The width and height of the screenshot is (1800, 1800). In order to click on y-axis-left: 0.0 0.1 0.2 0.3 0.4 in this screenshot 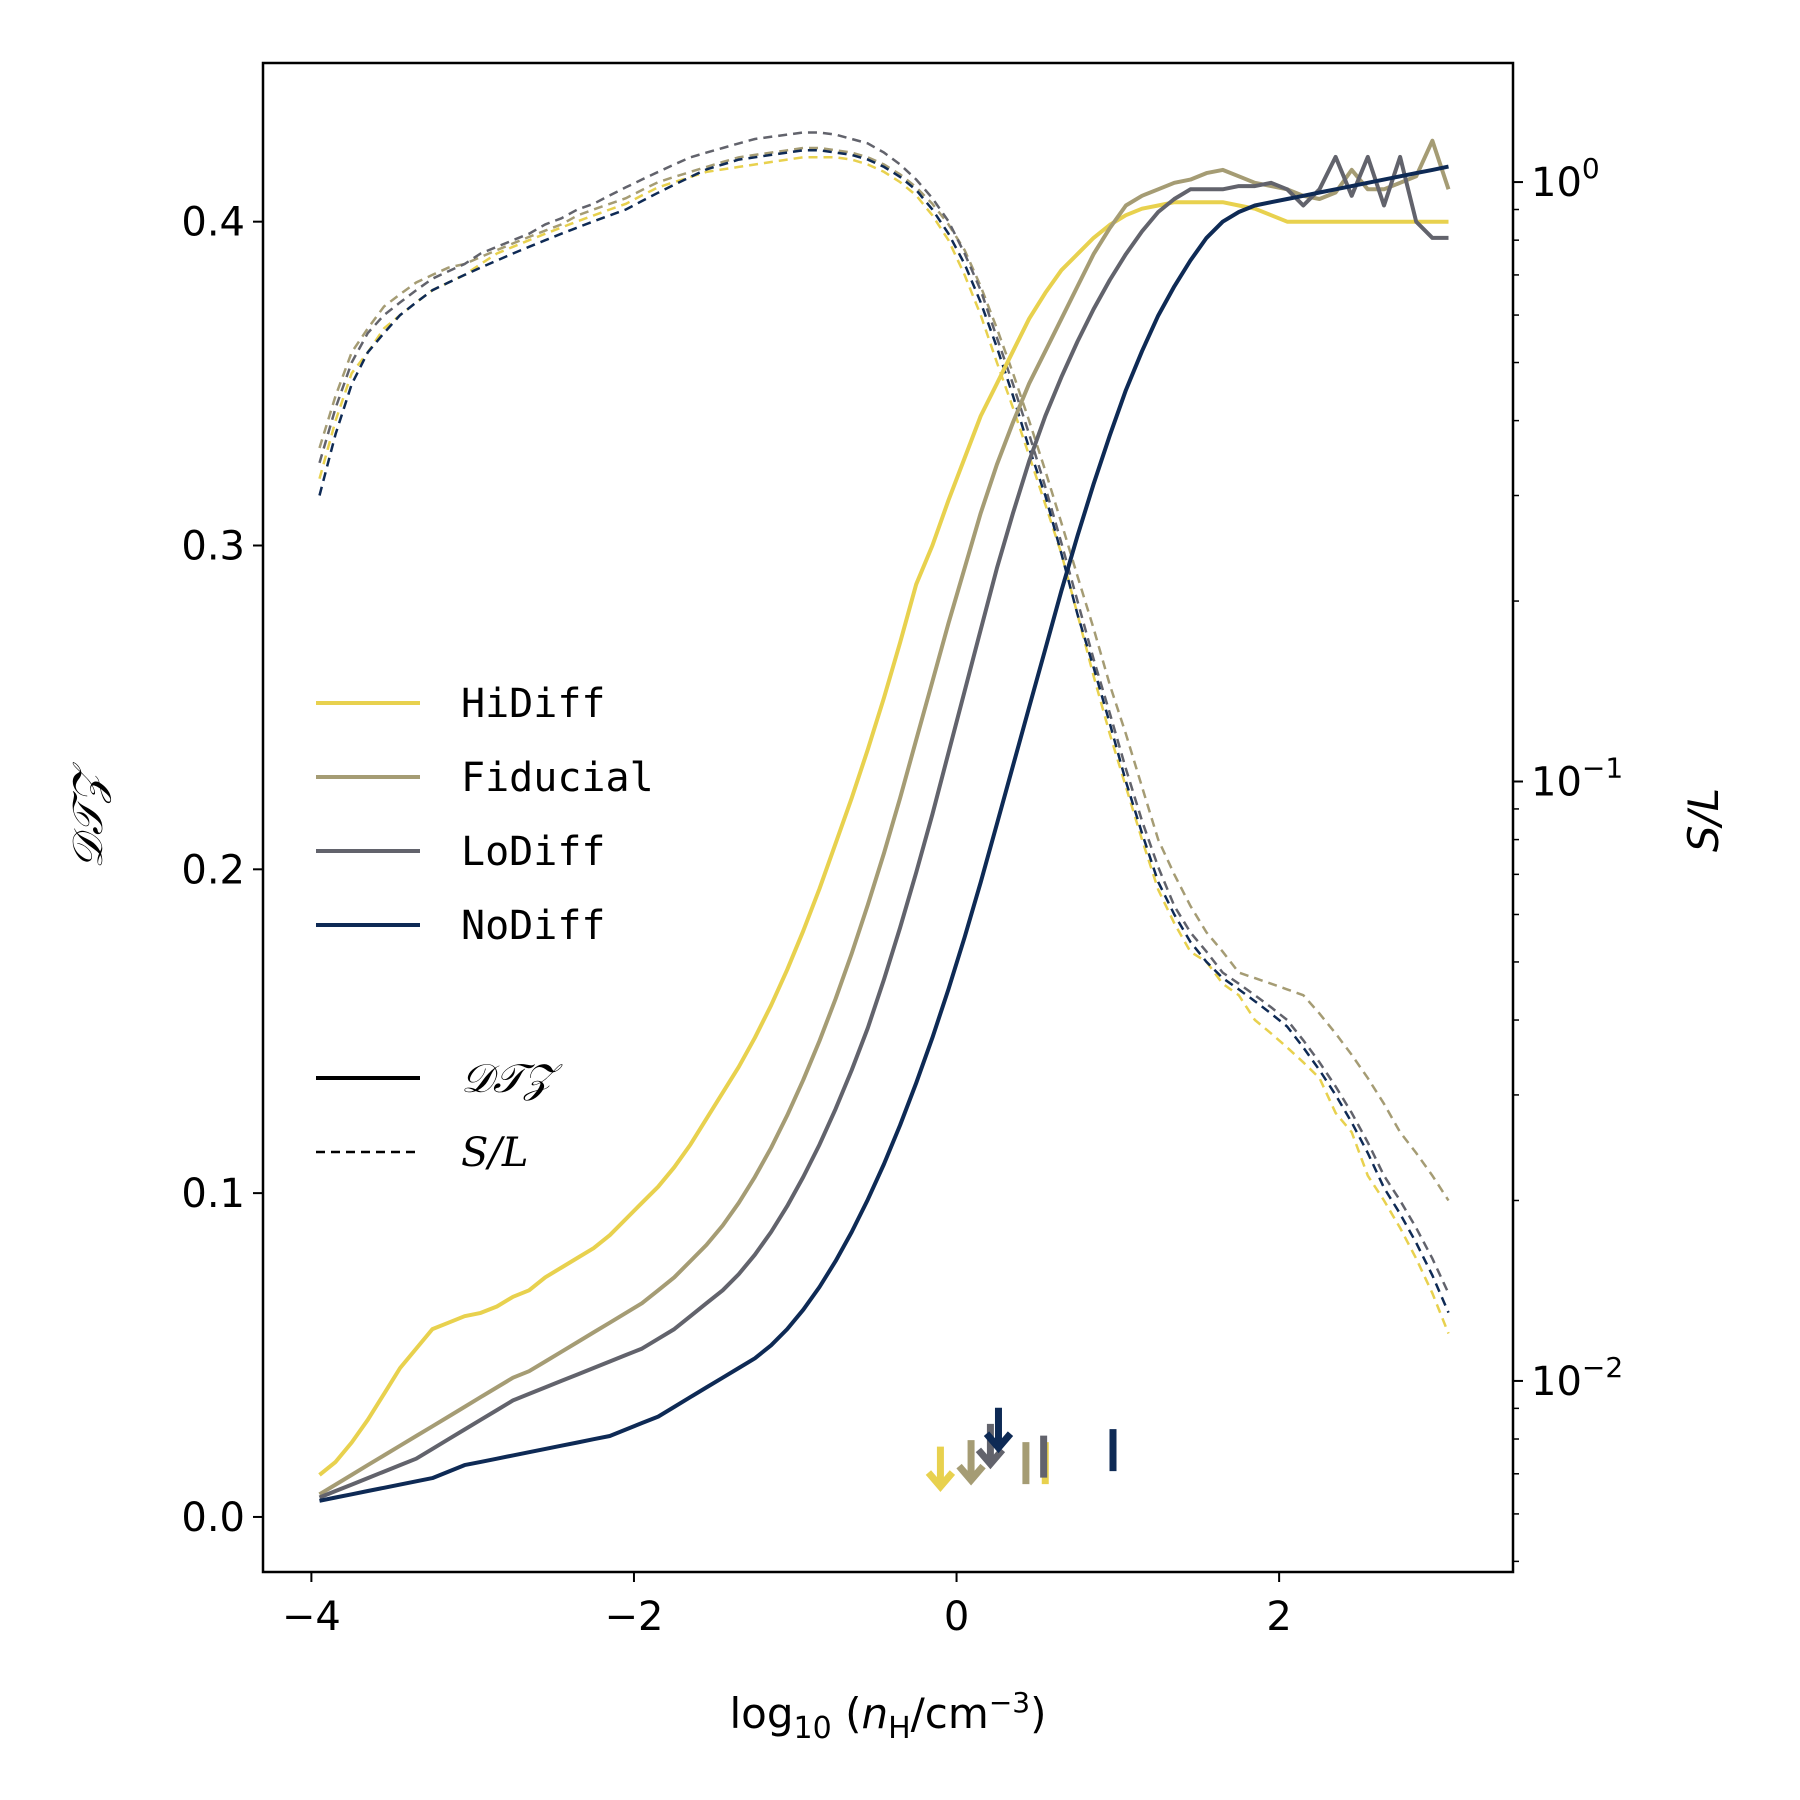, I will do `click(222, 870)`.